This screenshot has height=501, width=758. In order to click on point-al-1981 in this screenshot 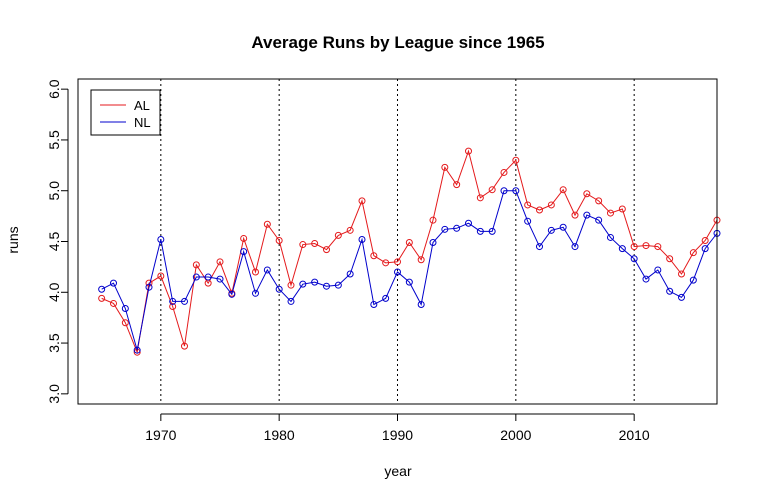, I will do `click(291, 285)`.